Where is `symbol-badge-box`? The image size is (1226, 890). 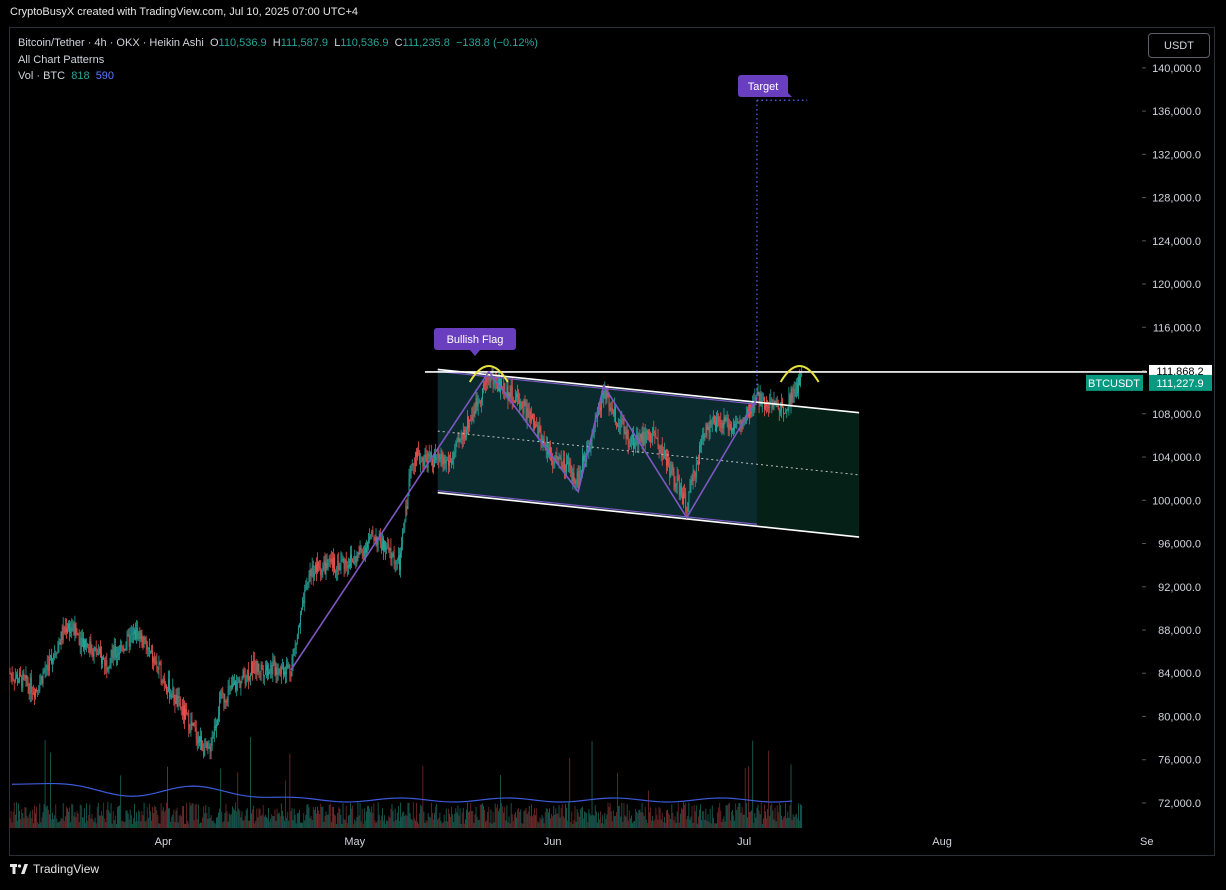
symbol-badge-box is located at coordinates (1114, 382).